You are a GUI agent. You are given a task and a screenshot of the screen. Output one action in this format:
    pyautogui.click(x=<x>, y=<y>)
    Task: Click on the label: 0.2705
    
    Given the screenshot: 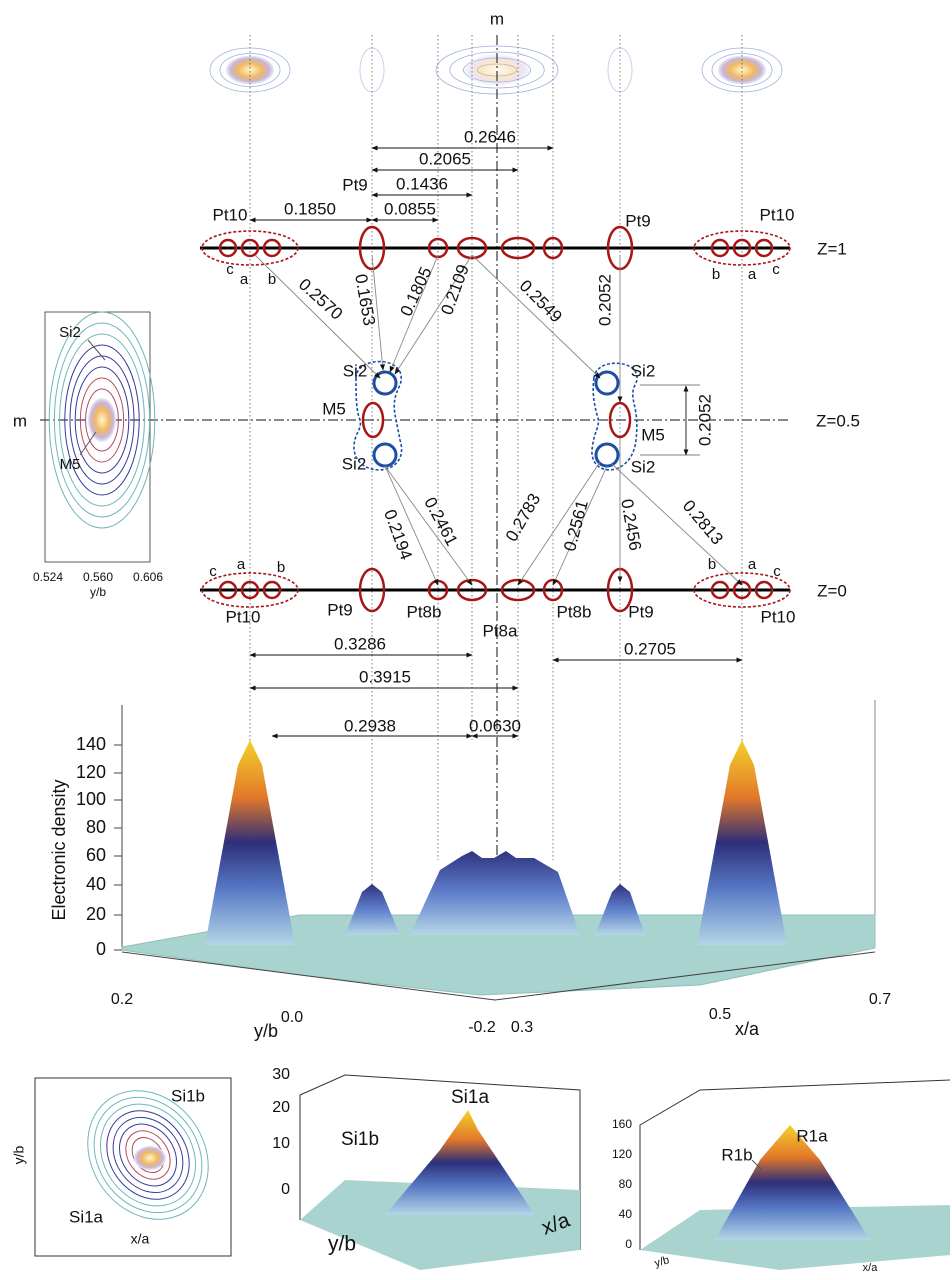 What is the action you would take?
    pyautogui.click(x=650, y=648)
    